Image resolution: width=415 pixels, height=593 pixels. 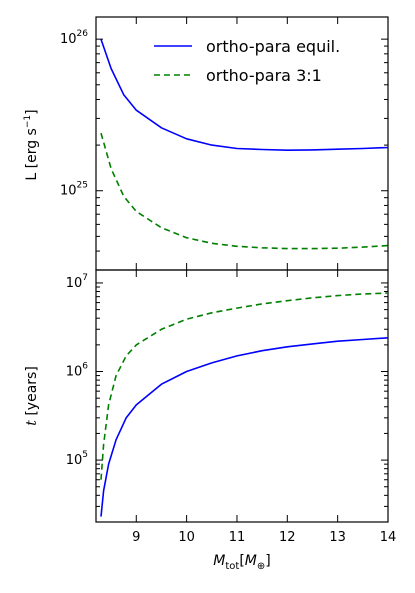 I want to click on legend-label-31: ortho-para 3:1, so click(x=264, y=75).